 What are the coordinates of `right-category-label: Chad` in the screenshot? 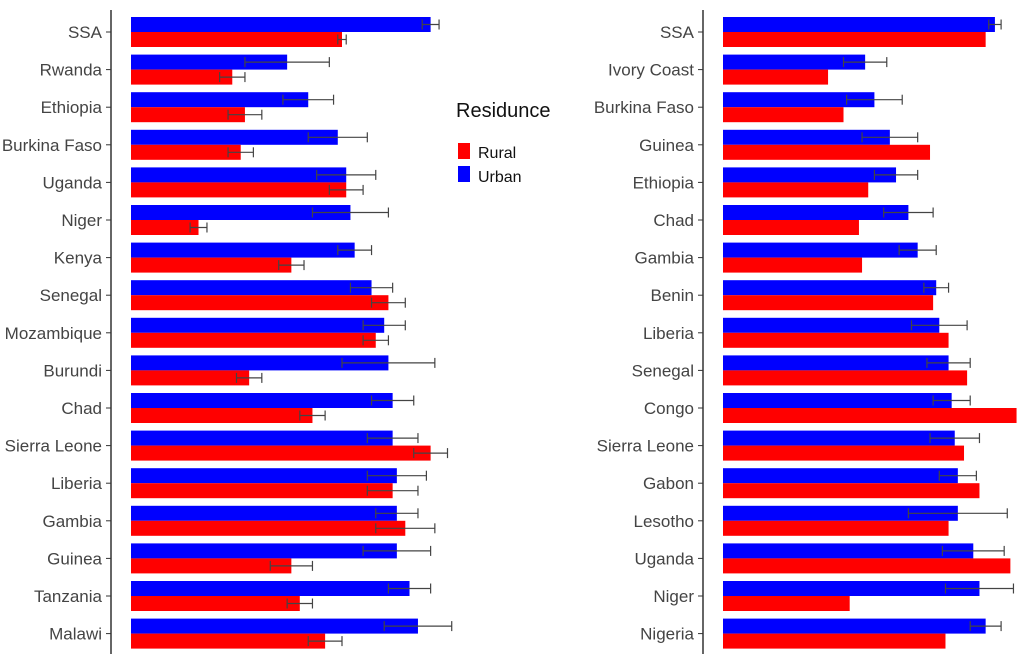 It's located at (673, 220).